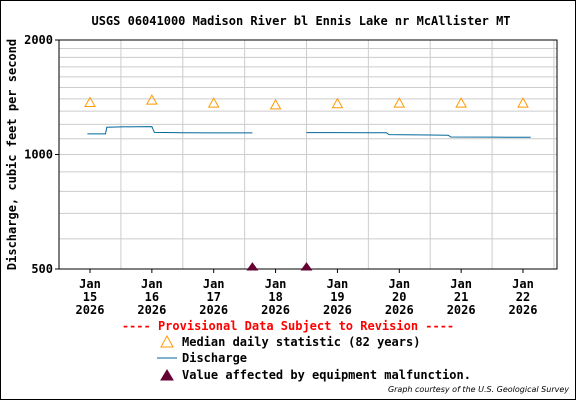 The width and height of the screenshot is (576, 400). I want to click on x-tick-label: 21, so click(461, 297).